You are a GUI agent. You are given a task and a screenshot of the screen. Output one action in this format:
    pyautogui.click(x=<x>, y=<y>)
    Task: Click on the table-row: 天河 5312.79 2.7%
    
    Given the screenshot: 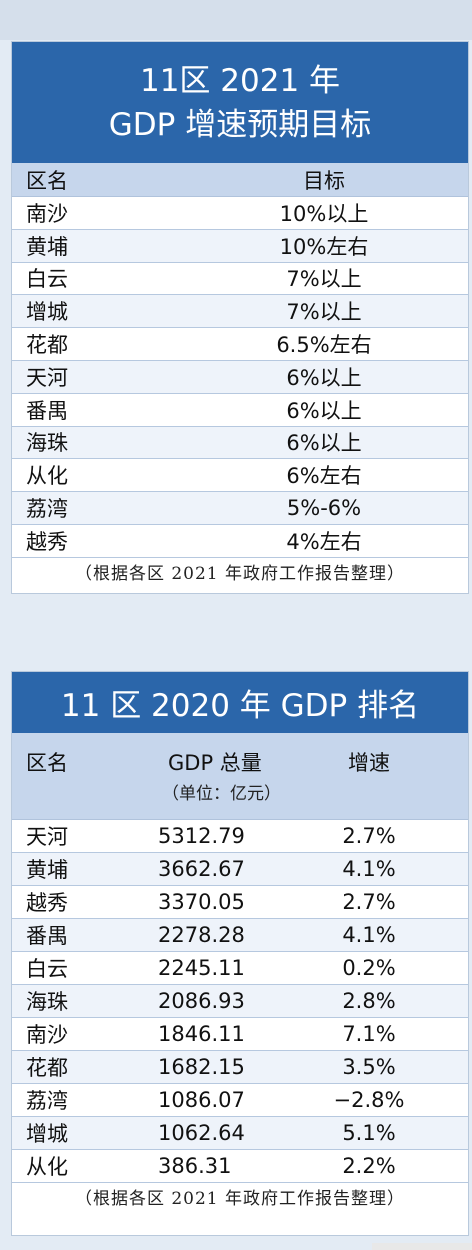 What is the action you would take?
    pyautogui.click(x=240, y=836)
    